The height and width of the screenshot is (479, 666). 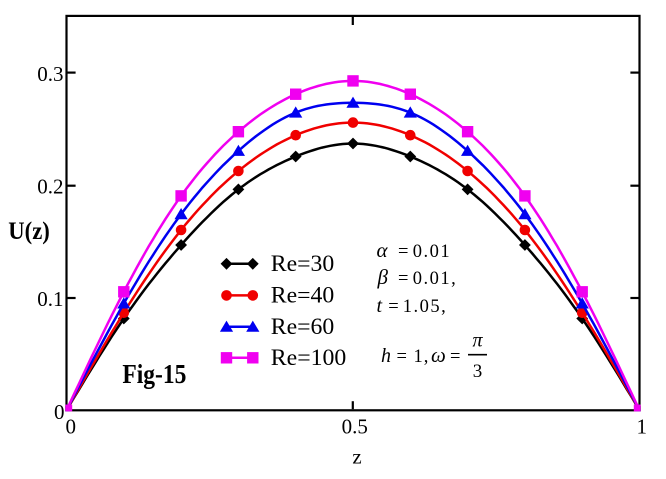 I want to click on svg-text: β, so click(x=383, y=277).